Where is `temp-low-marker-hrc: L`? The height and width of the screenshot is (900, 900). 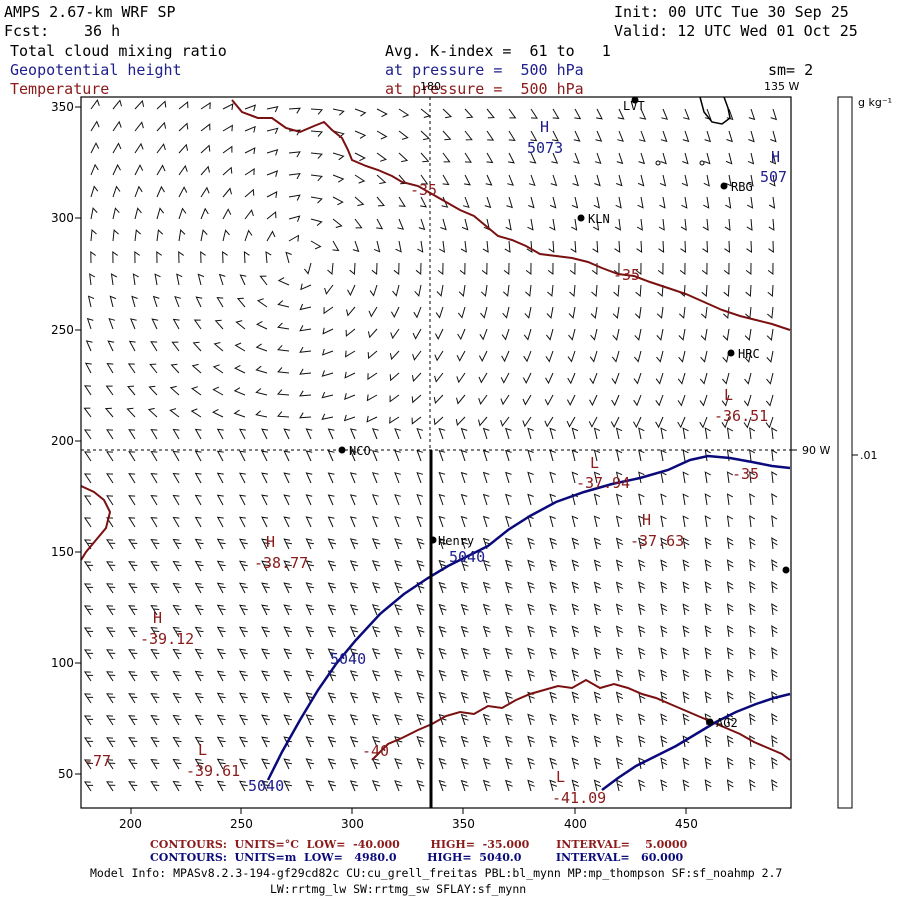
temp-low-marker-hrc: L is located at coordinates (729, 395).